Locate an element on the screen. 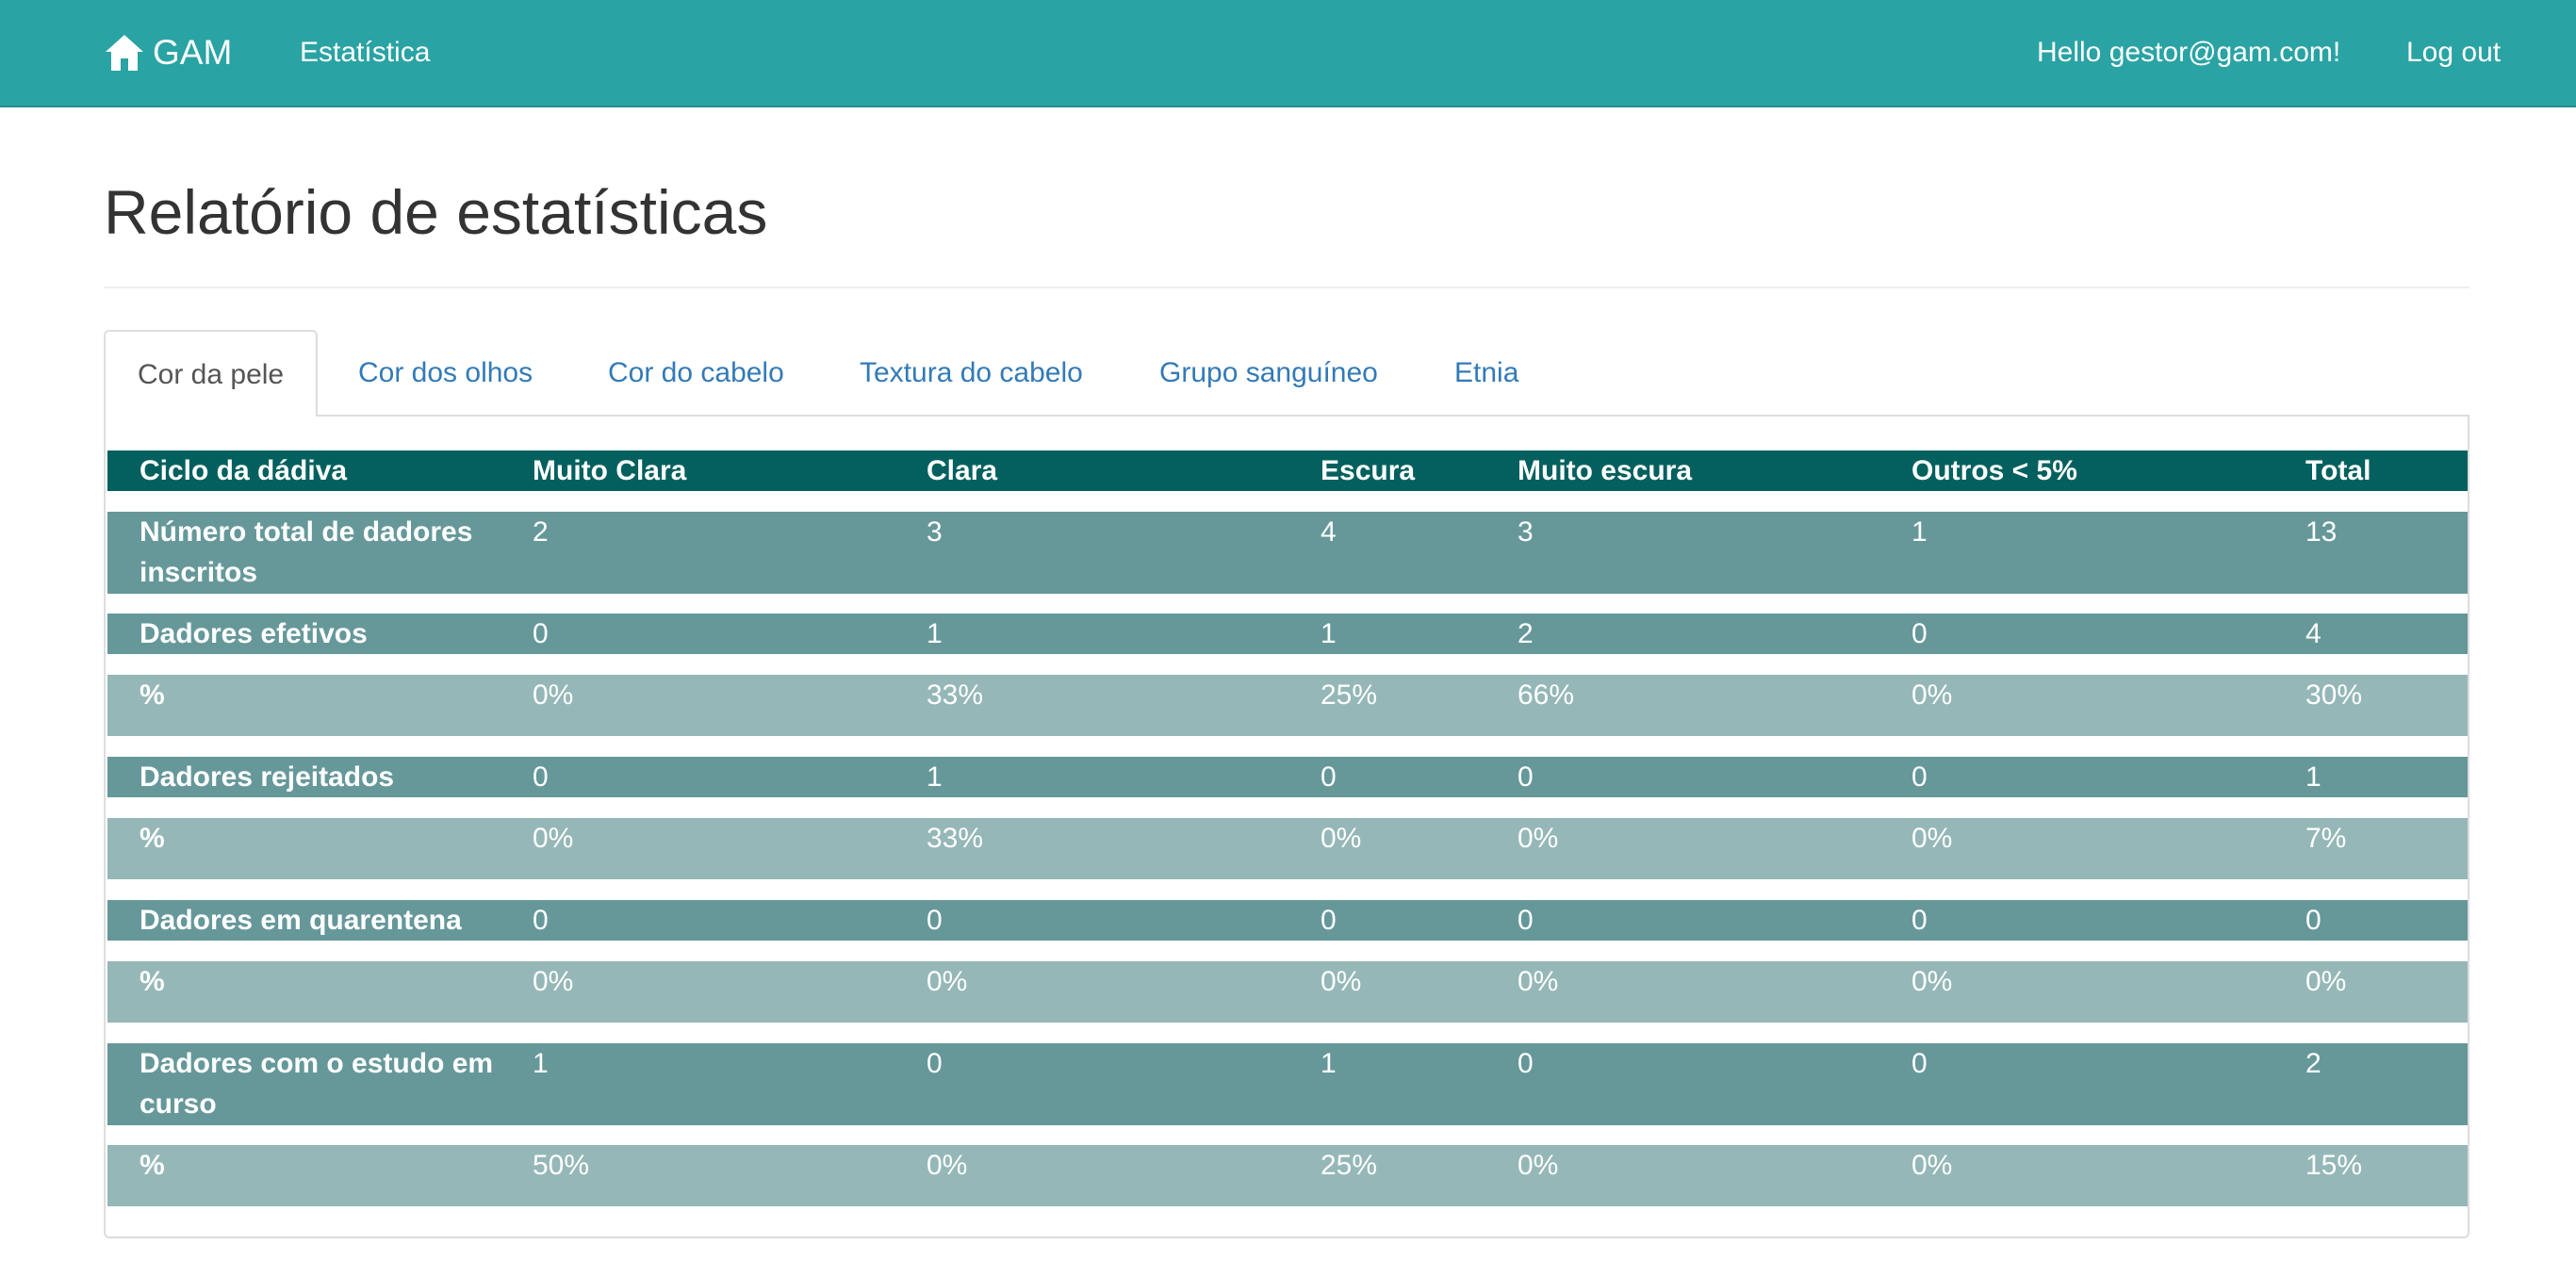 Image resolution: width=2576 pixels, height=1277 pixels. home-icon is located at coordinates (124, 53).